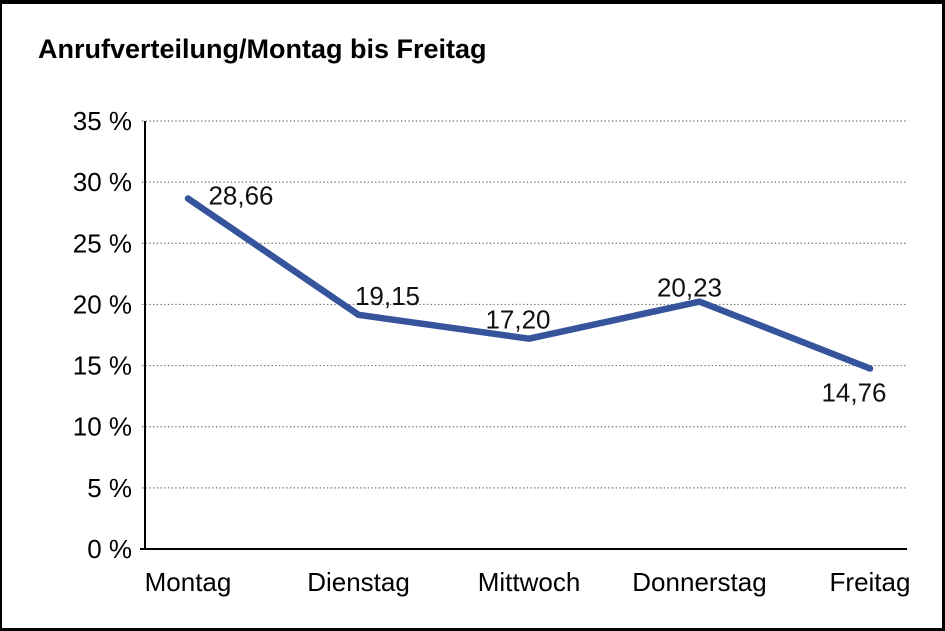  I want to click on x-category-label: Dienstag, so click(358, 582).